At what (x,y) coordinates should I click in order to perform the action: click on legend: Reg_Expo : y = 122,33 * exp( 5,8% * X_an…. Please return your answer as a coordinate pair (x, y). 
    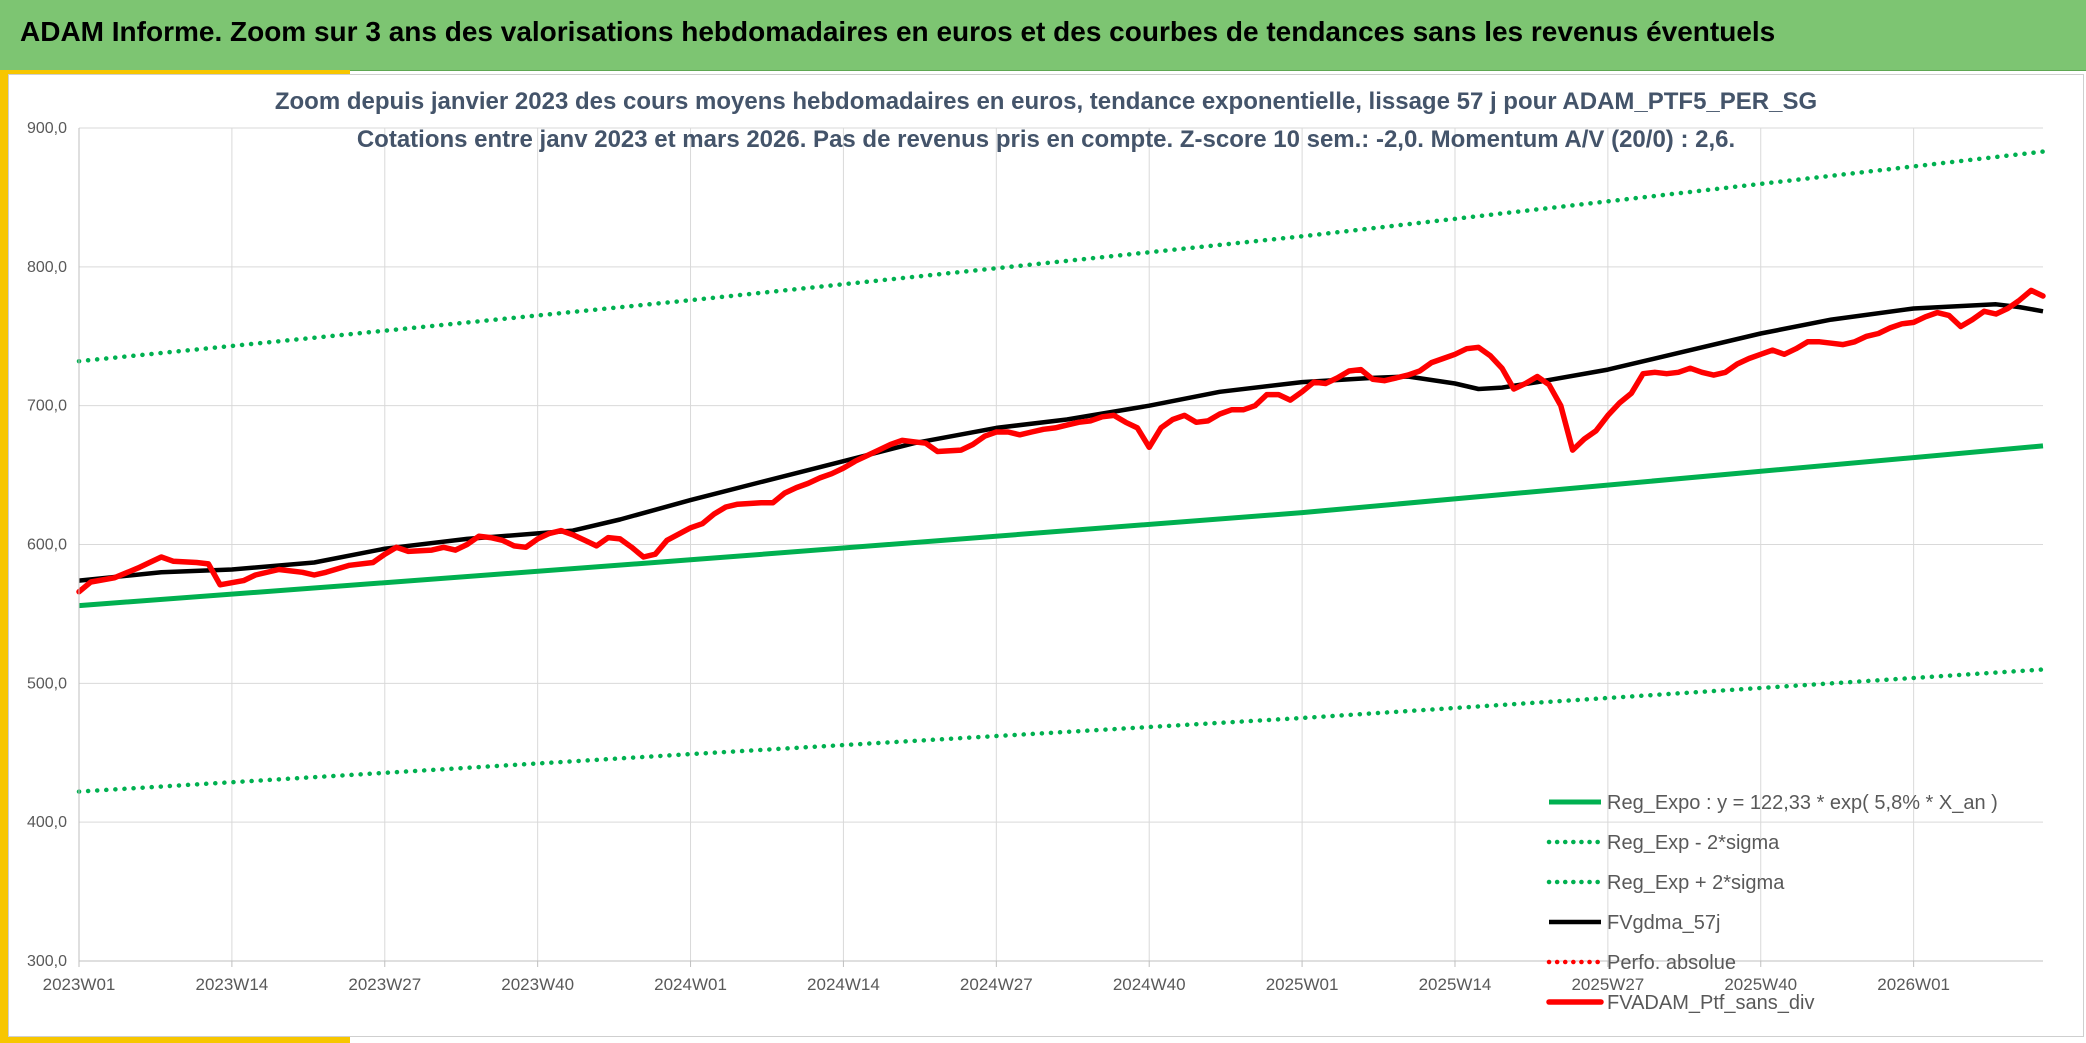
    Looking at the image, I should click on (1772, 903).